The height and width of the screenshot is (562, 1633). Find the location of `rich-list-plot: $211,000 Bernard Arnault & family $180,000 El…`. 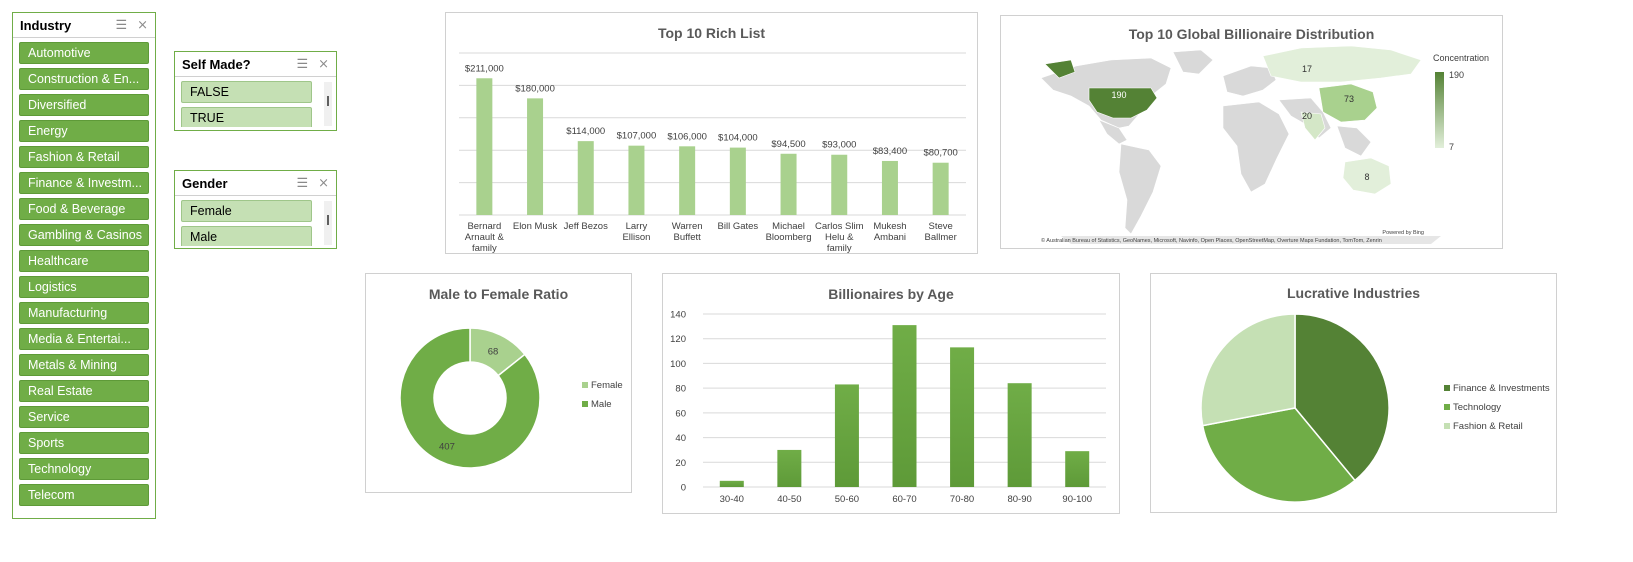

rich-list-plot: $211,000 Bernard Arnault & family $180,000 El… is located at coordinates (712, 153).